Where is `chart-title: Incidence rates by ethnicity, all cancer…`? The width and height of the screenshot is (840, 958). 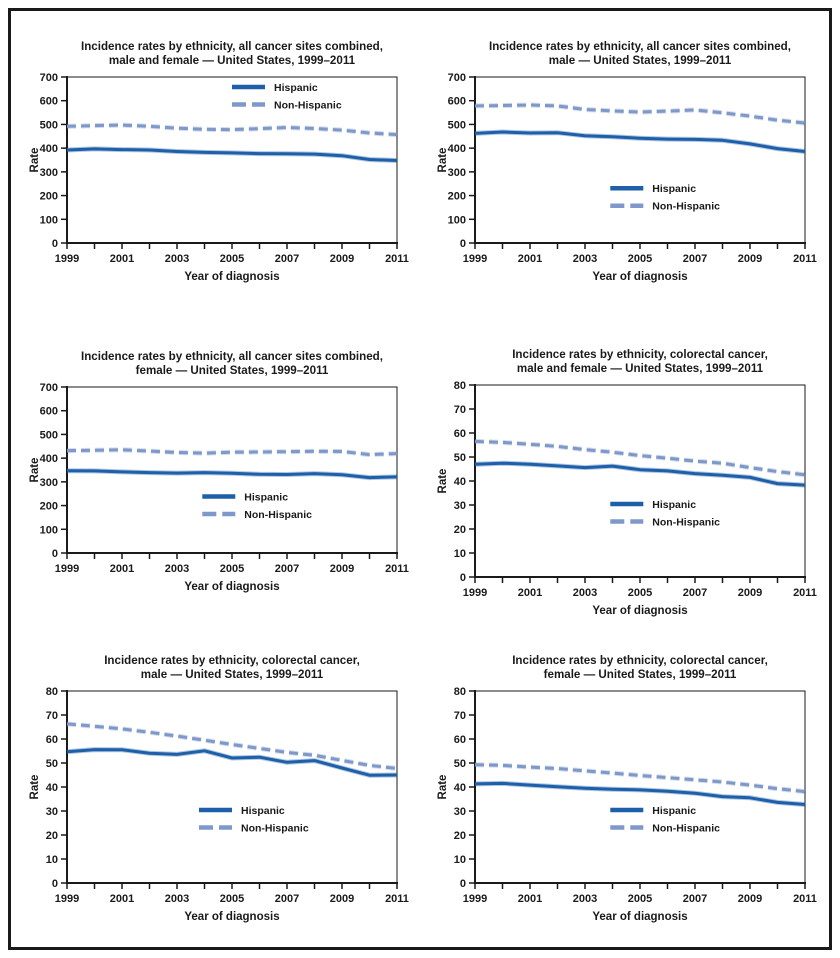 chart-title: Incidence rates by ethnicity, all cancer… is located at coordinates (640, 46).